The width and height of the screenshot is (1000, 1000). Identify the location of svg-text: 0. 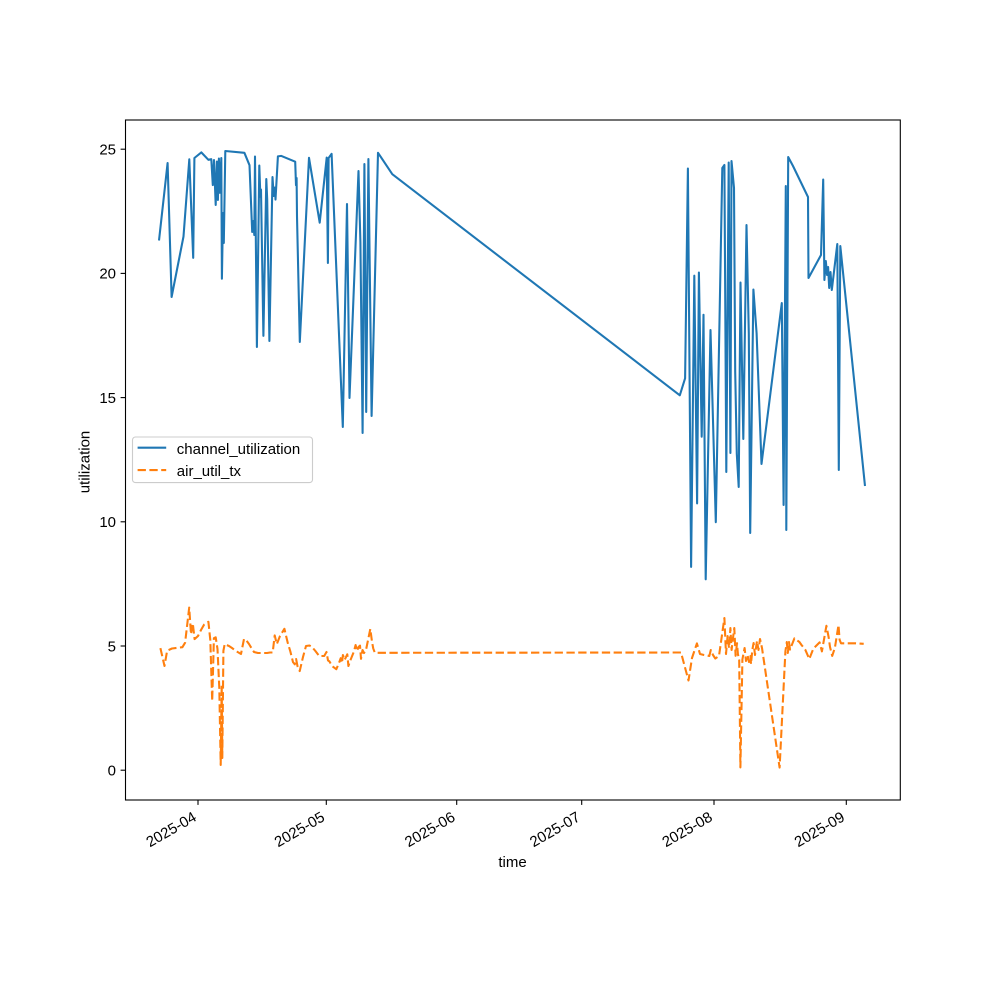
(112, 771).